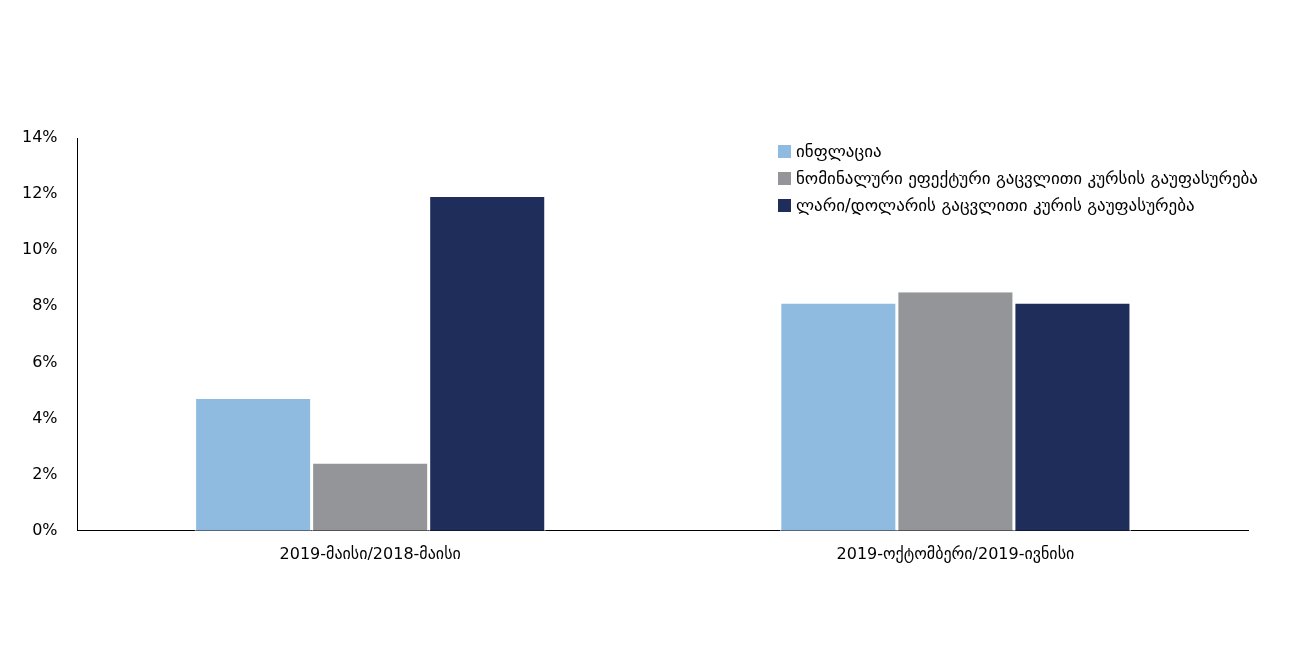 This screenshot has width=1289, height=646. I want to click on legend-label: ლარი/დოლარის გაცვლითი კურის გაუფასურება, so click(995, 205).